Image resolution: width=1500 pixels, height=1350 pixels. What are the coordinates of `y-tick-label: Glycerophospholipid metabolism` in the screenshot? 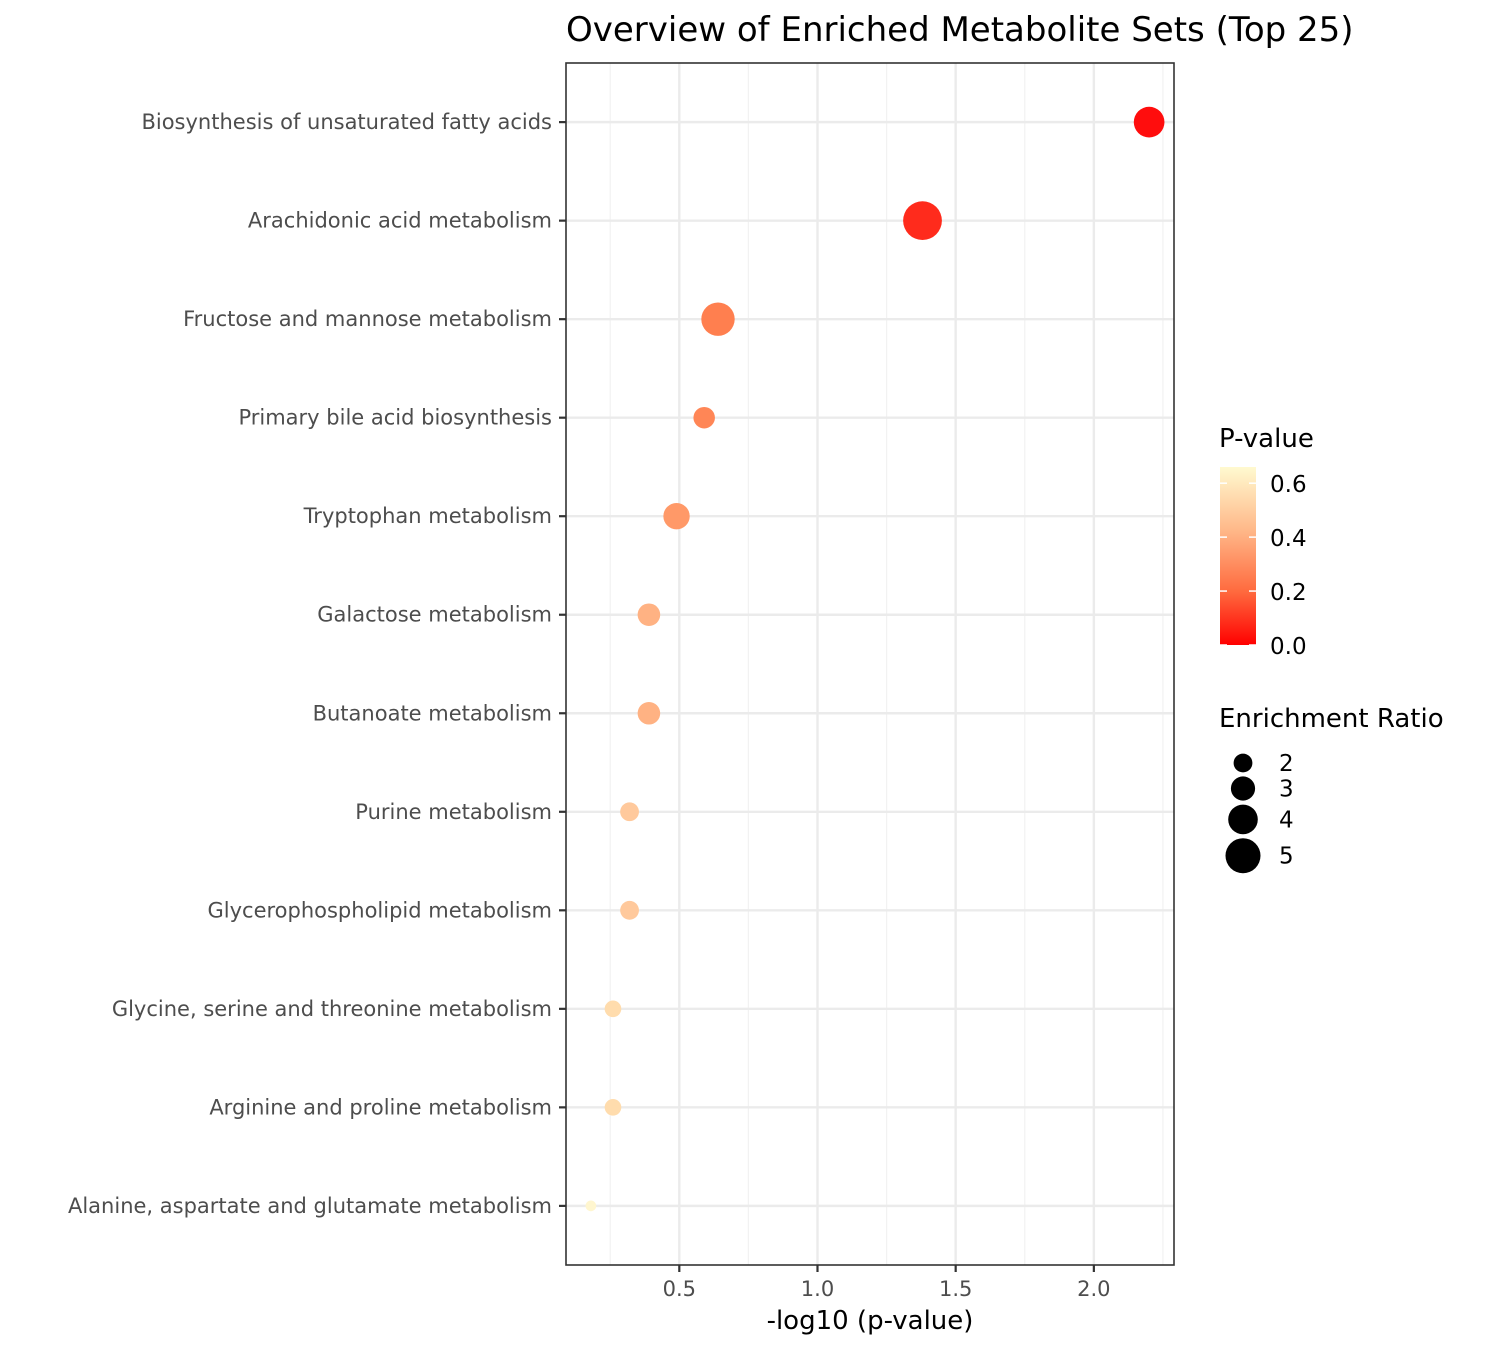 It's located at (379, 910).